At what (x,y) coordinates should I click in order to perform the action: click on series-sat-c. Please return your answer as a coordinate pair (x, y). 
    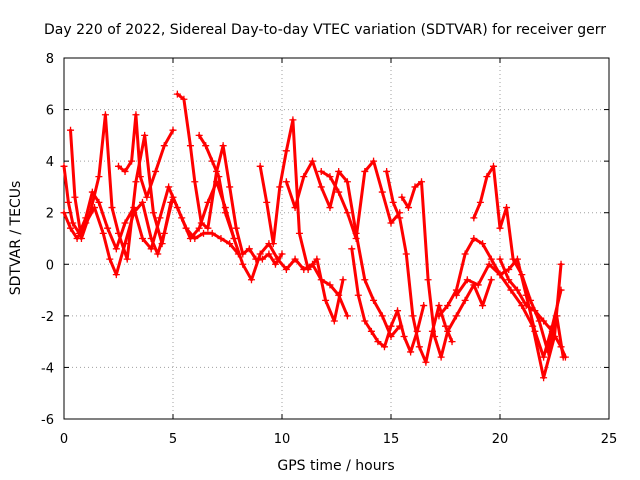
    Looking at the image, I should click on (121, 187).